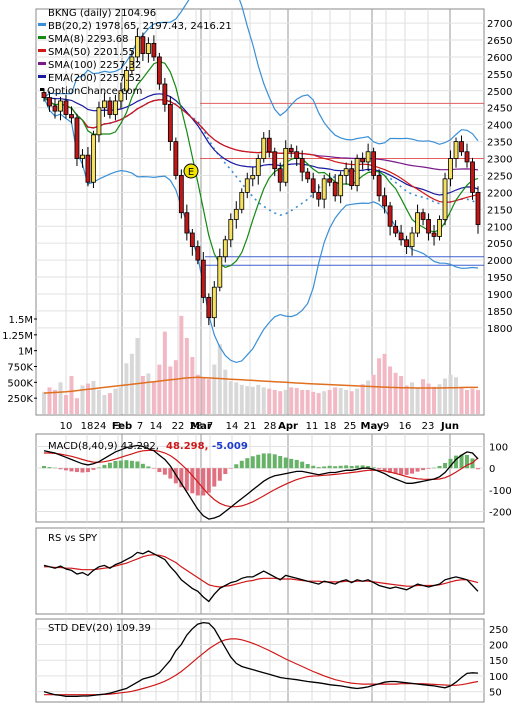  I want to click on price-tick-label: 2400, so click(499, 126).